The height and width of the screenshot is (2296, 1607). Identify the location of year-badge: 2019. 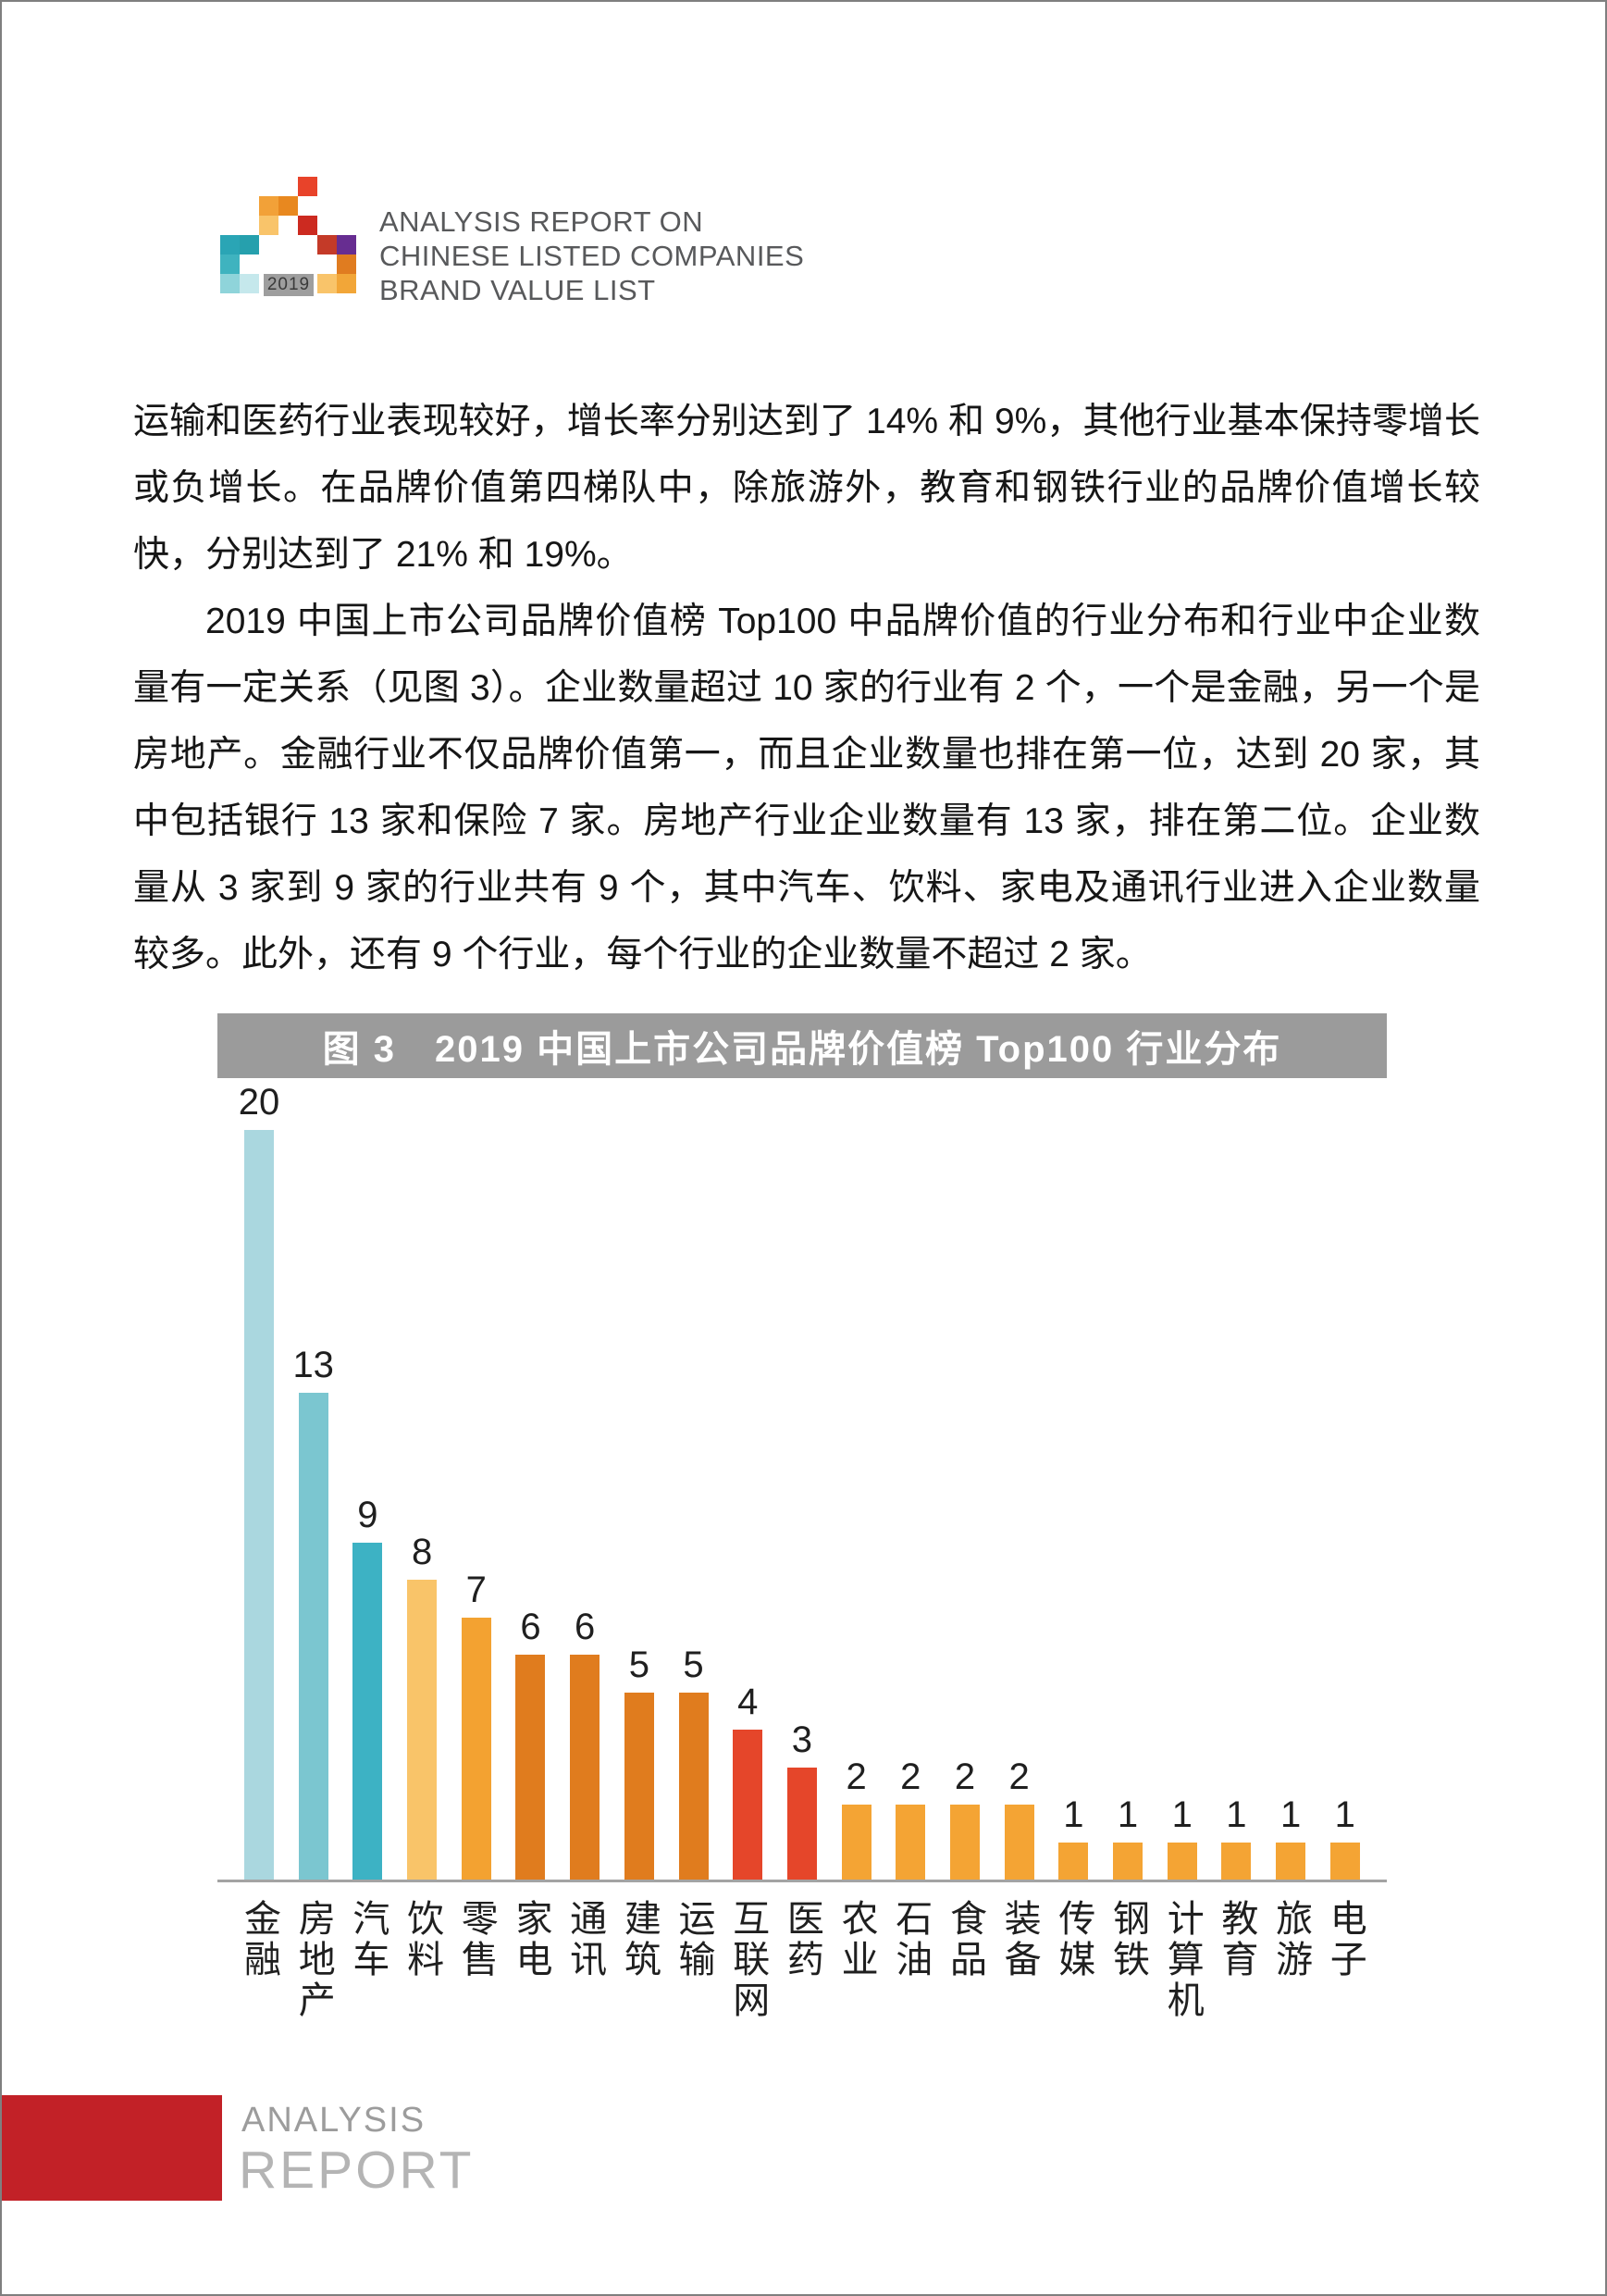
(289, 285).